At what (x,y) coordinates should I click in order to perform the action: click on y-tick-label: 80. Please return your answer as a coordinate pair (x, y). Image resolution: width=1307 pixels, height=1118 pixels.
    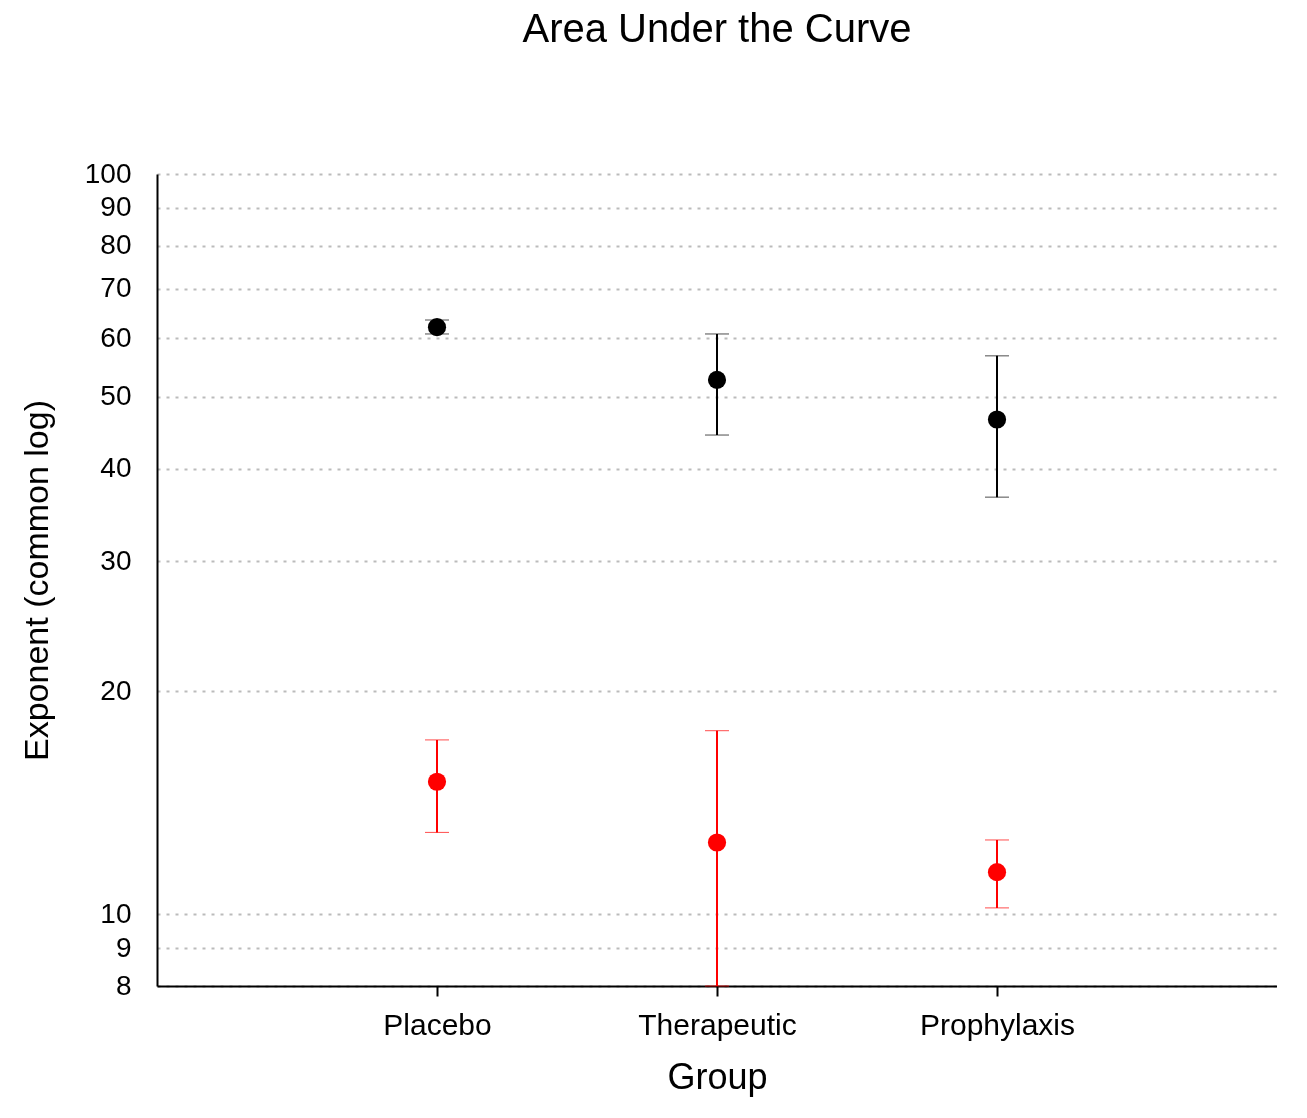
    Looking at the image, I should click on (116, 245).